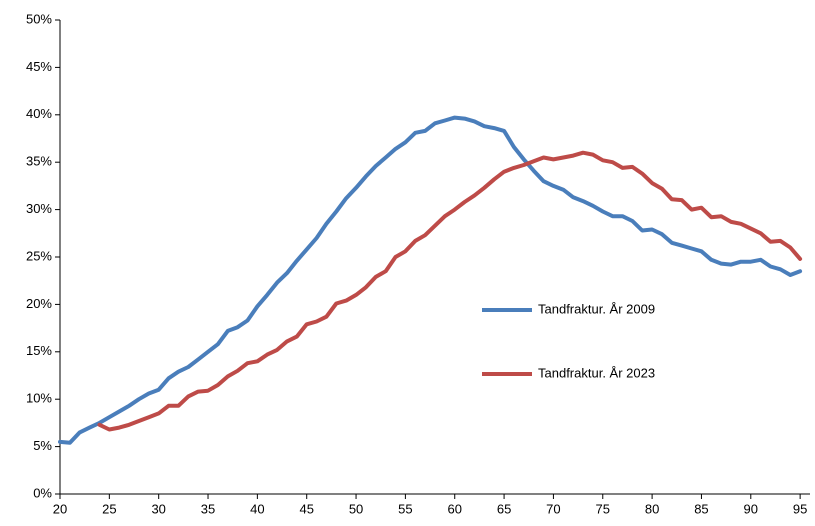  I want to click on x-tick-label: 50, so click(356, 508).